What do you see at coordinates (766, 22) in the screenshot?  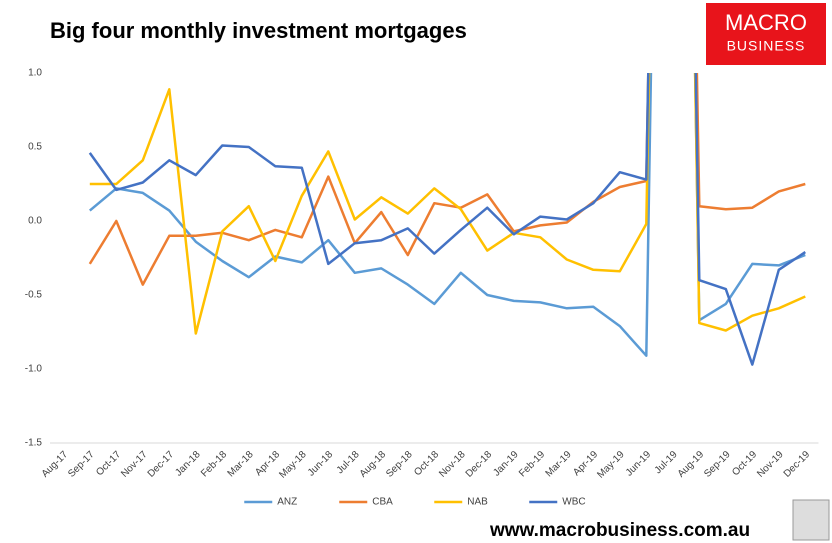 I see `logo-text: MACRO` at bounding box center [766, 22].